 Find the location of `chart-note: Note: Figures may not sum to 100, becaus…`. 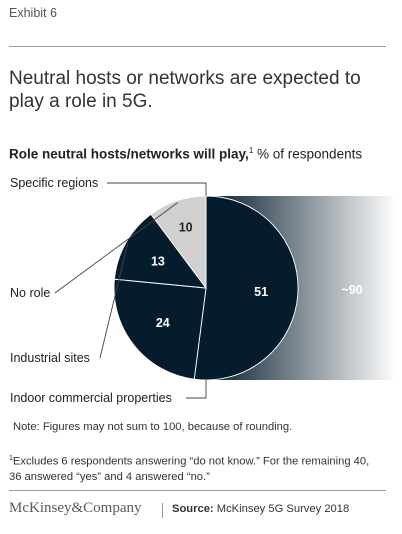

chart-note: Note: Figures may not sum to 100, becaus… is located at coordinates (153, 427).